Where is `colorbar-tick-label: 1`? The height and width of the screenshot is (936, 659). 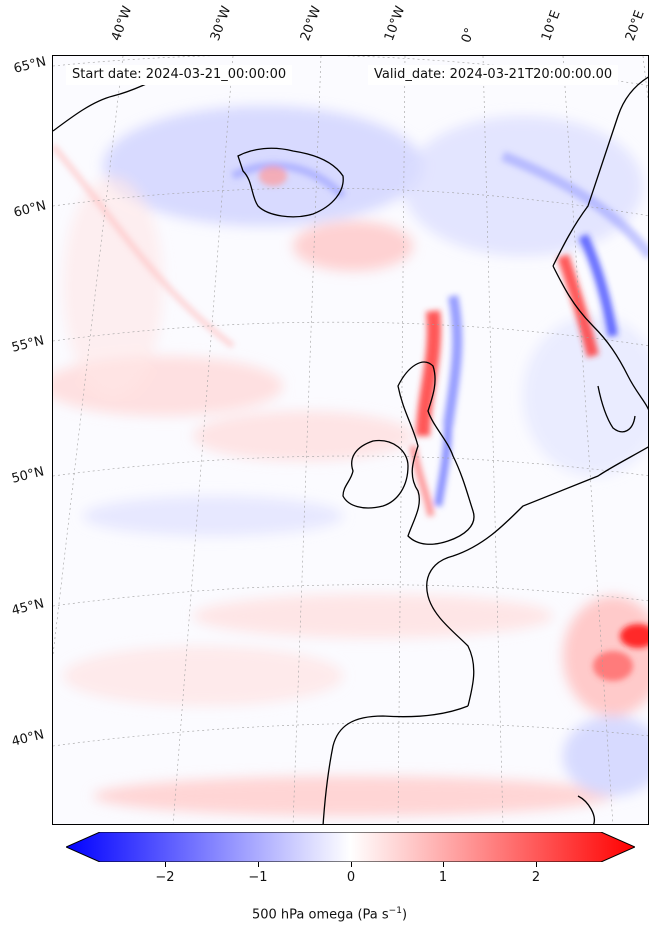 colorbar-tick-label: 1 is located at coordinates (443, 877).